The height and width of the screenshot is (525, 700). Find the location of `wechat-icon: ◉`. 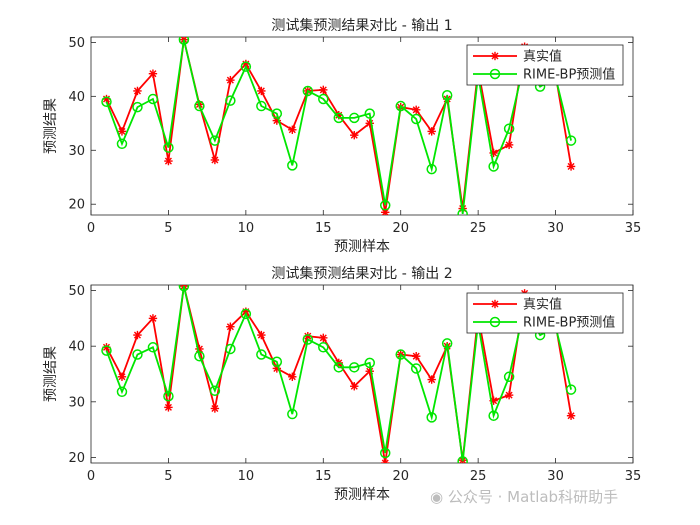

wechat-icon: ◉ is located at coordinates (437, 497).